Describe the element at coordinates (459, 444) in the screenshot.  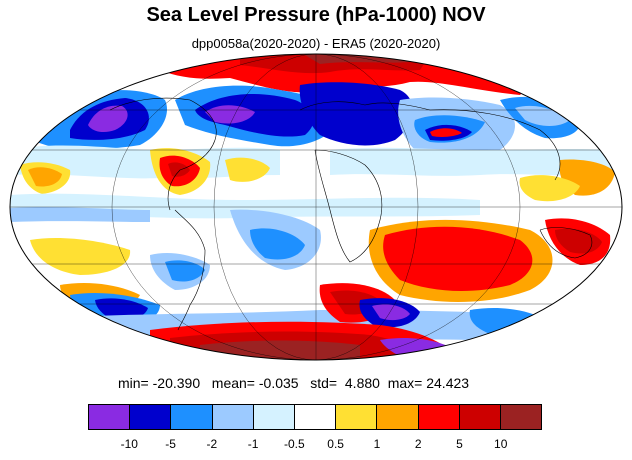
I see `colorbar-tick-label: 5` at that location.